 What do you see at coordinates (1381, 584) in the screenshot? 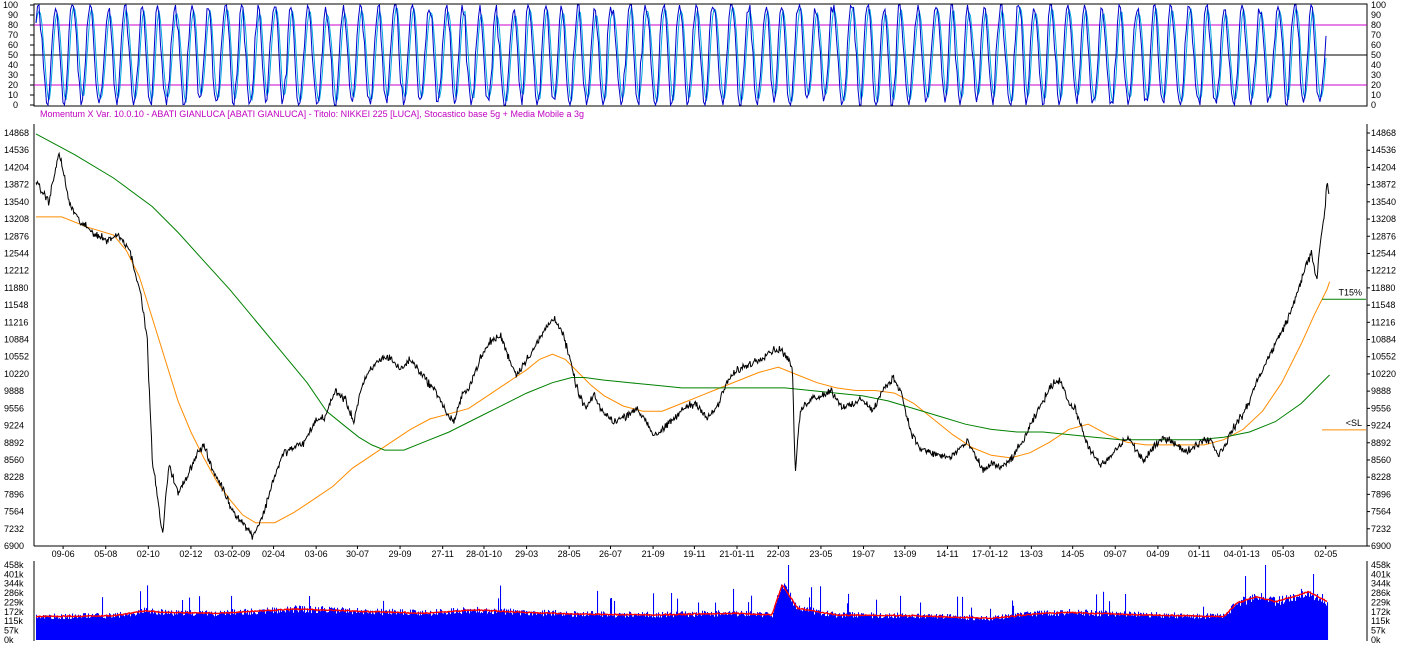
I see `volume-tick-label: 344k` at bounding box center [1381, 584].